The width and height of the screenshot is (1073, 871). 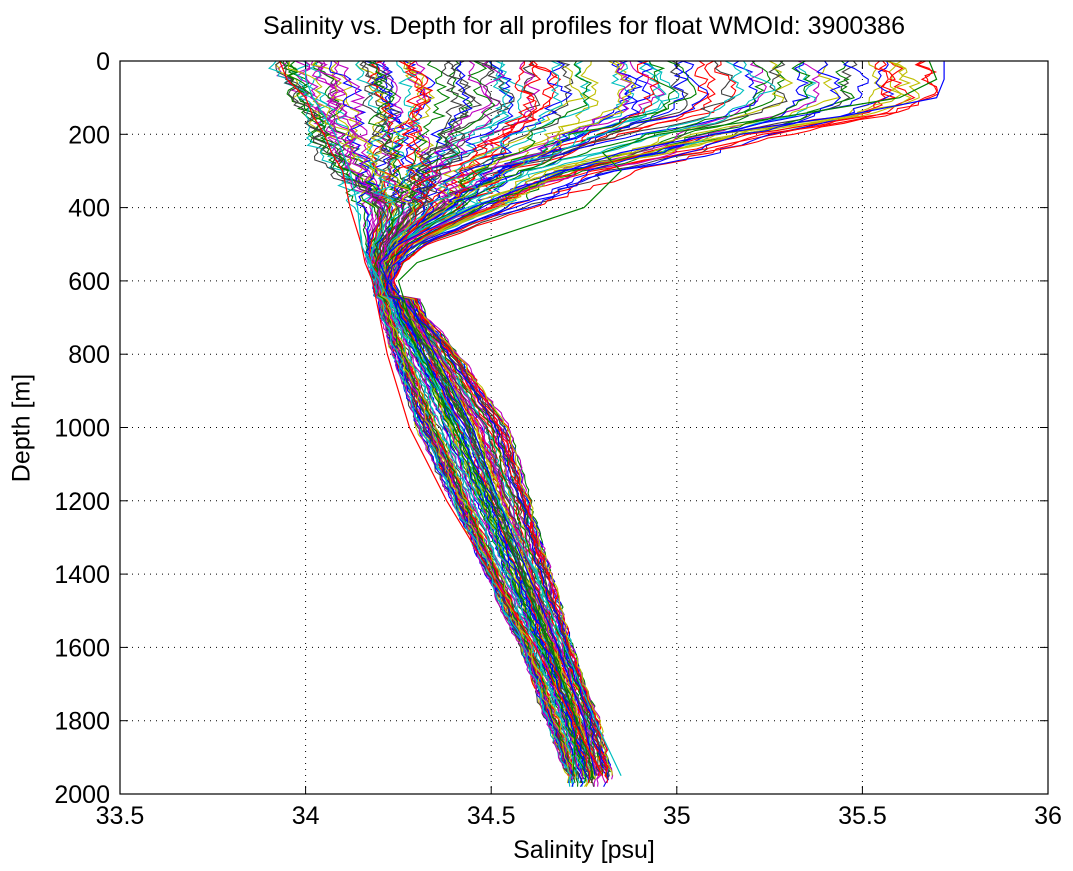 What do you see at coordinates (89, 135) in the screenshot?
I see `y-tick-label: 200` at bounding box center [89, 135].